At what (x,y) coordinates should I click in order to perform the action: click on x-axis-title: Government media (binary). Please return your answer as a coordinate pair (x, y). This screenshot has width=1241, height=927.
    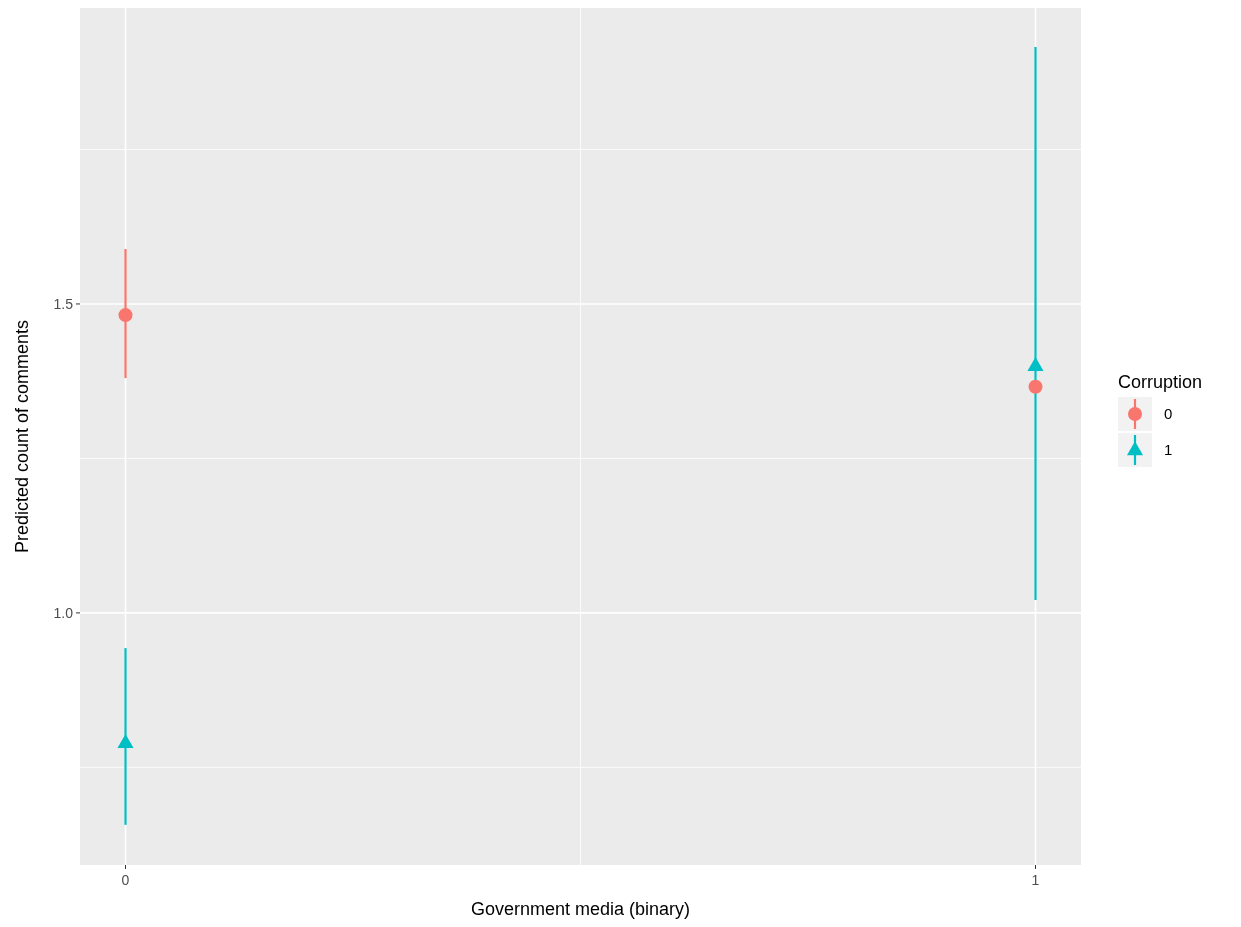
    Looking at the image, I should click on (580, 909).